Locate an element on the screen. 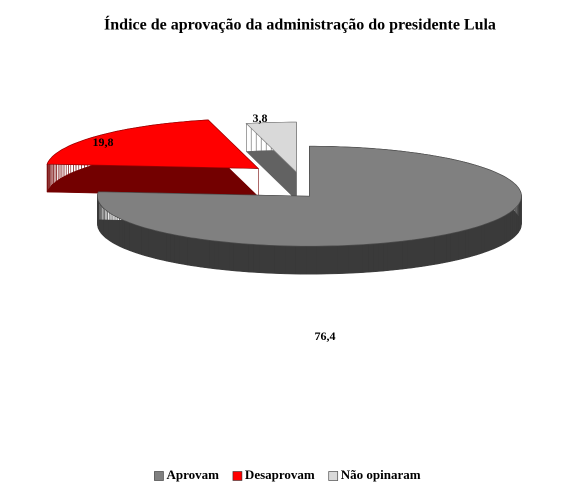 The height and width of the screenshot is (504, 575). legend-label: Aprovam is located at coordinates (192, 474).